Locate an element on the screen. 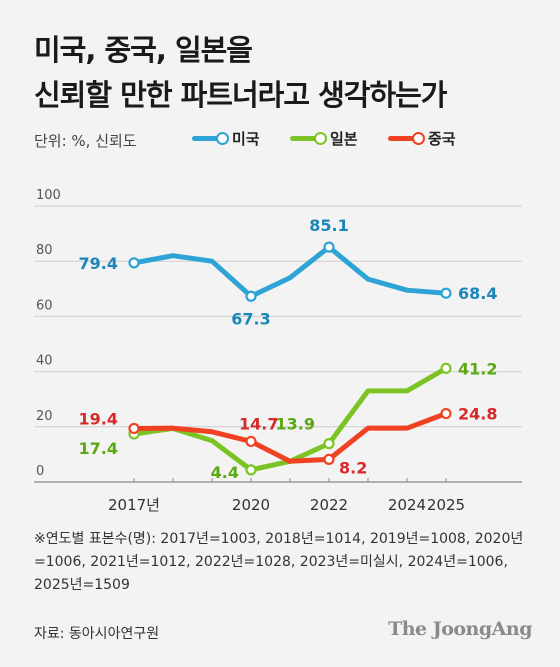  y-tick-label-80: 80 is located at coordinates (44, 250).